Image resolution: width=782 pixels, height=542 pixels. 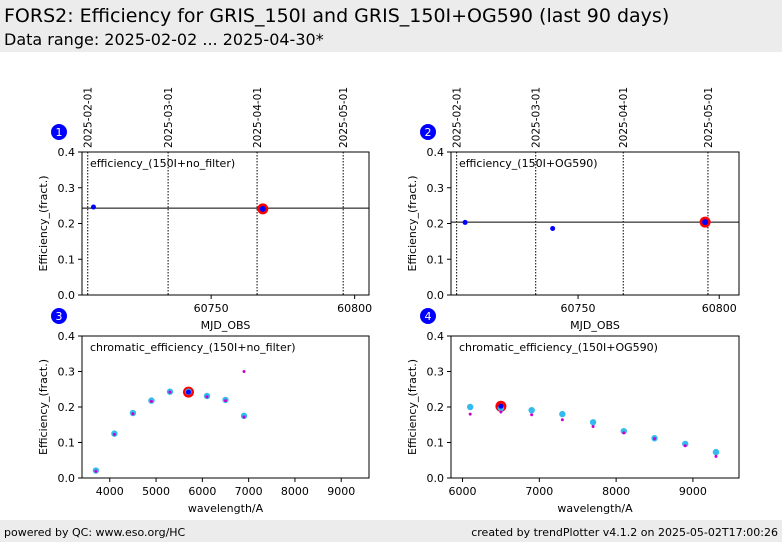 What do you see at coordinates (436, 372) in the screenshot?
I see `panel-4-y-tick-label: 0.3` at bounding box center [436, 372].